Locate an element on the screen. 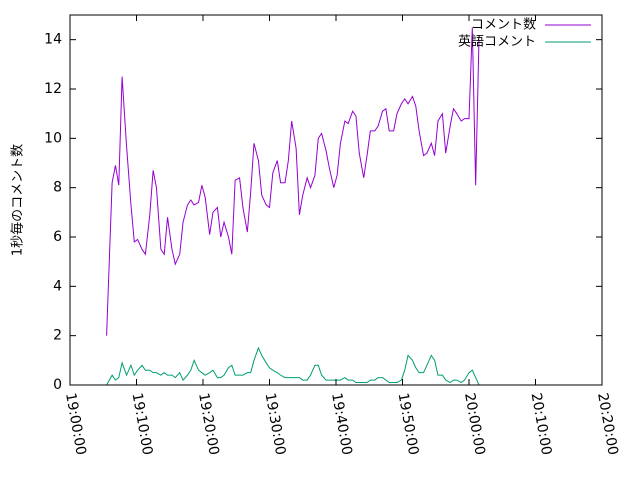  y-axis-label: 1秒毎のコメント数 is located at coordinates (18, 200).